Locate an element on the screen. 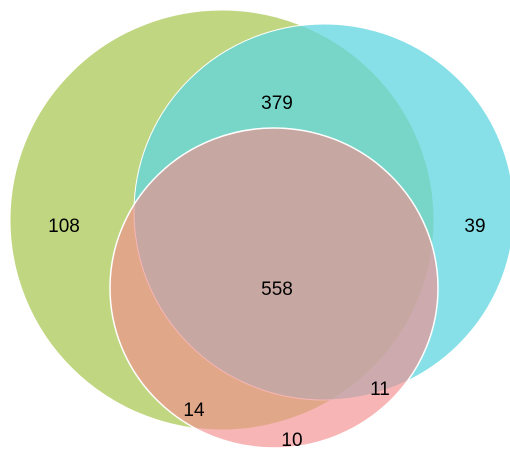 This screenshot has width=510, height=454. region-ab-label: 379 is located at coordinates (277, 103).